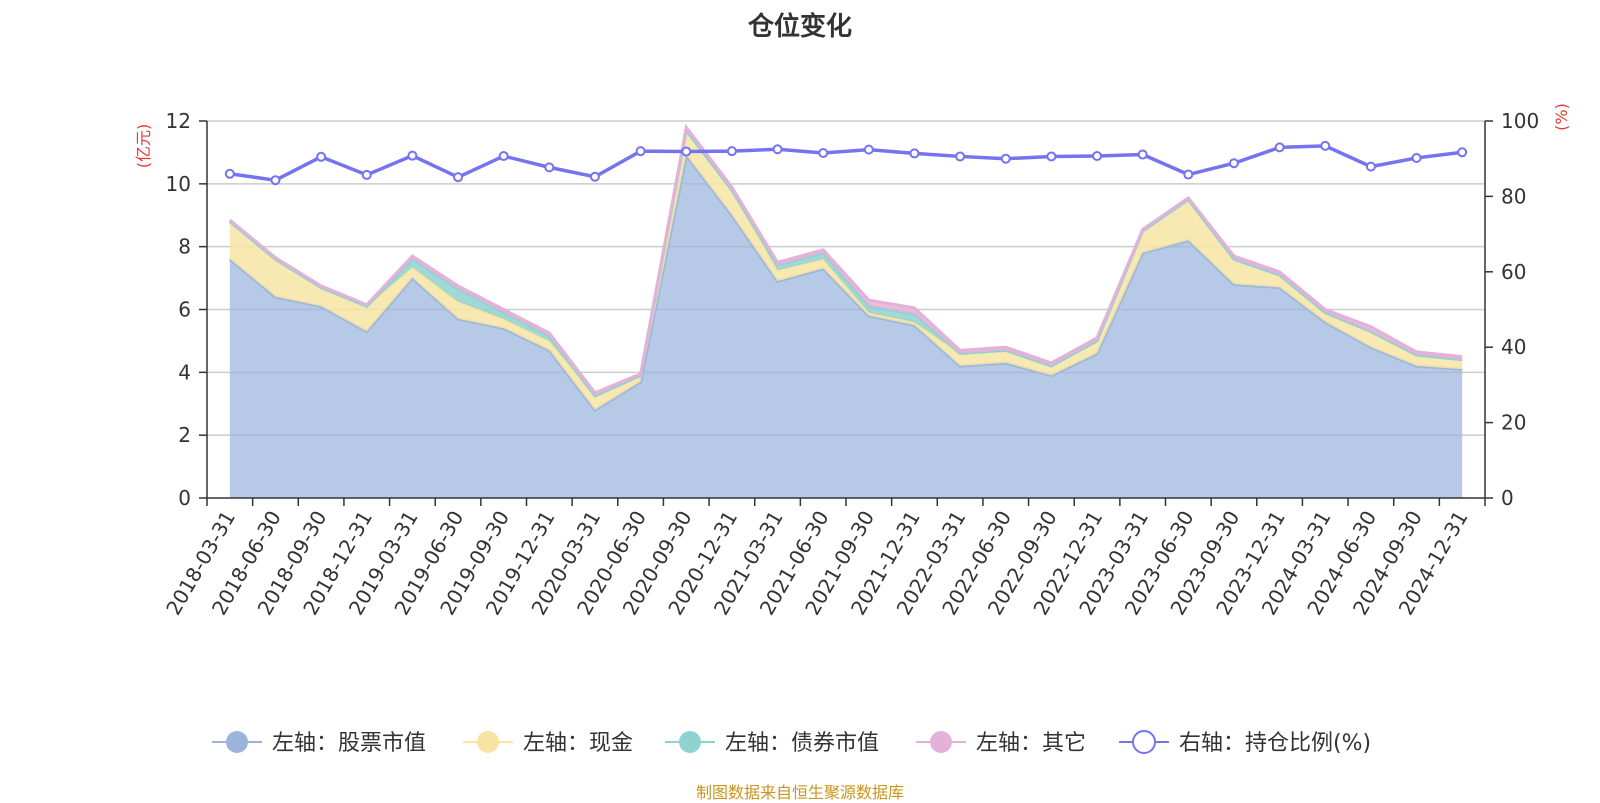  Describe the element at coordinates (184, 372) in the screenshot. I see `left-tick-label: 4` at that location.